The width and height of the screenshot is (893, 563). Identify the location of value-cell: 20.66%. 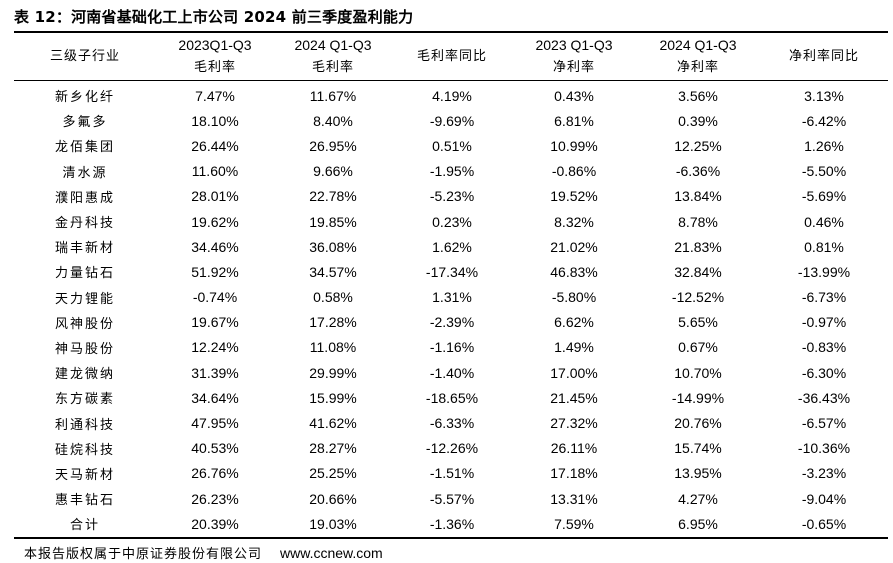
(333, 498).